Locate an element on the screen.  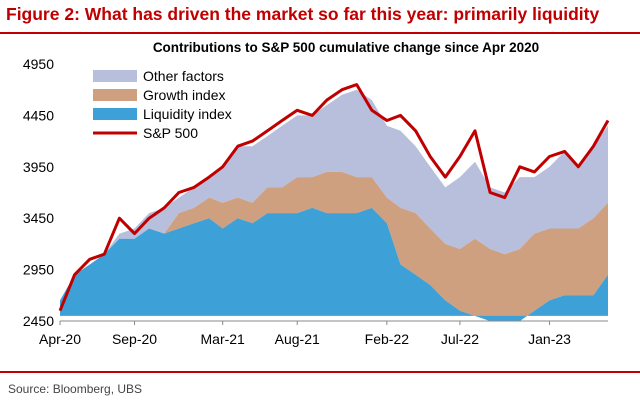
x-tick-label: Apr-20 is located at coordinates (60, 339).